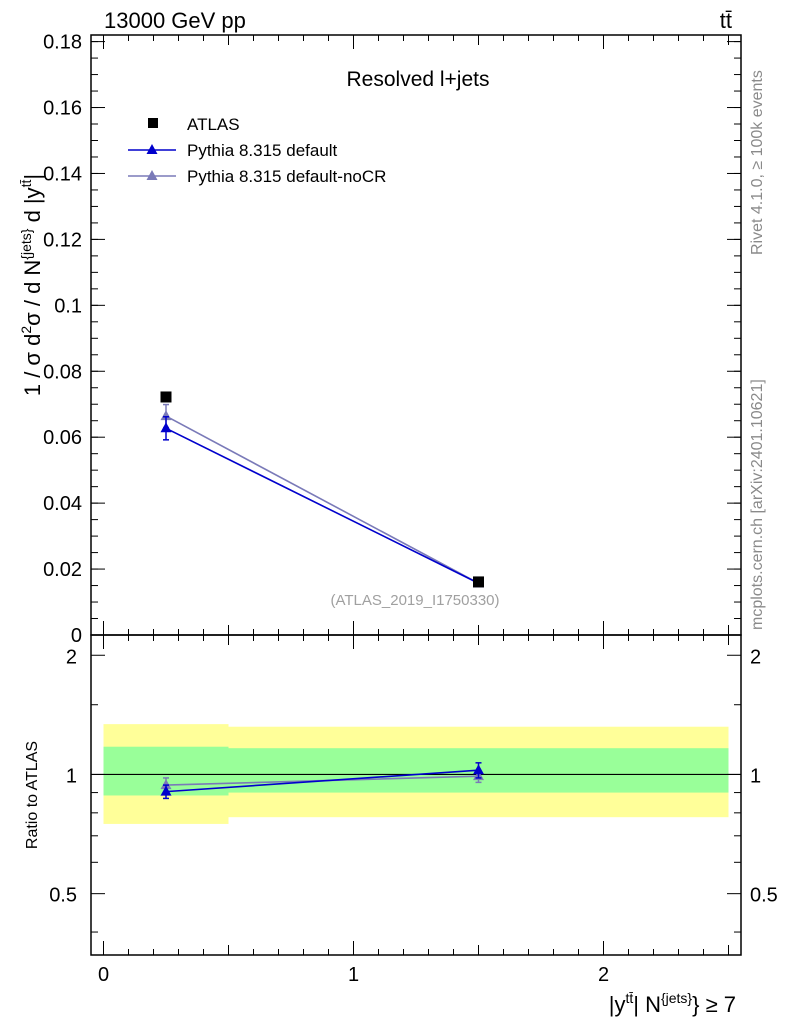 The image size is (786, 1024). Describe the element at coordinates (32, 795) in the screenshot. I see `ratio-ylabel: Ratio to ATLAS` at that location.